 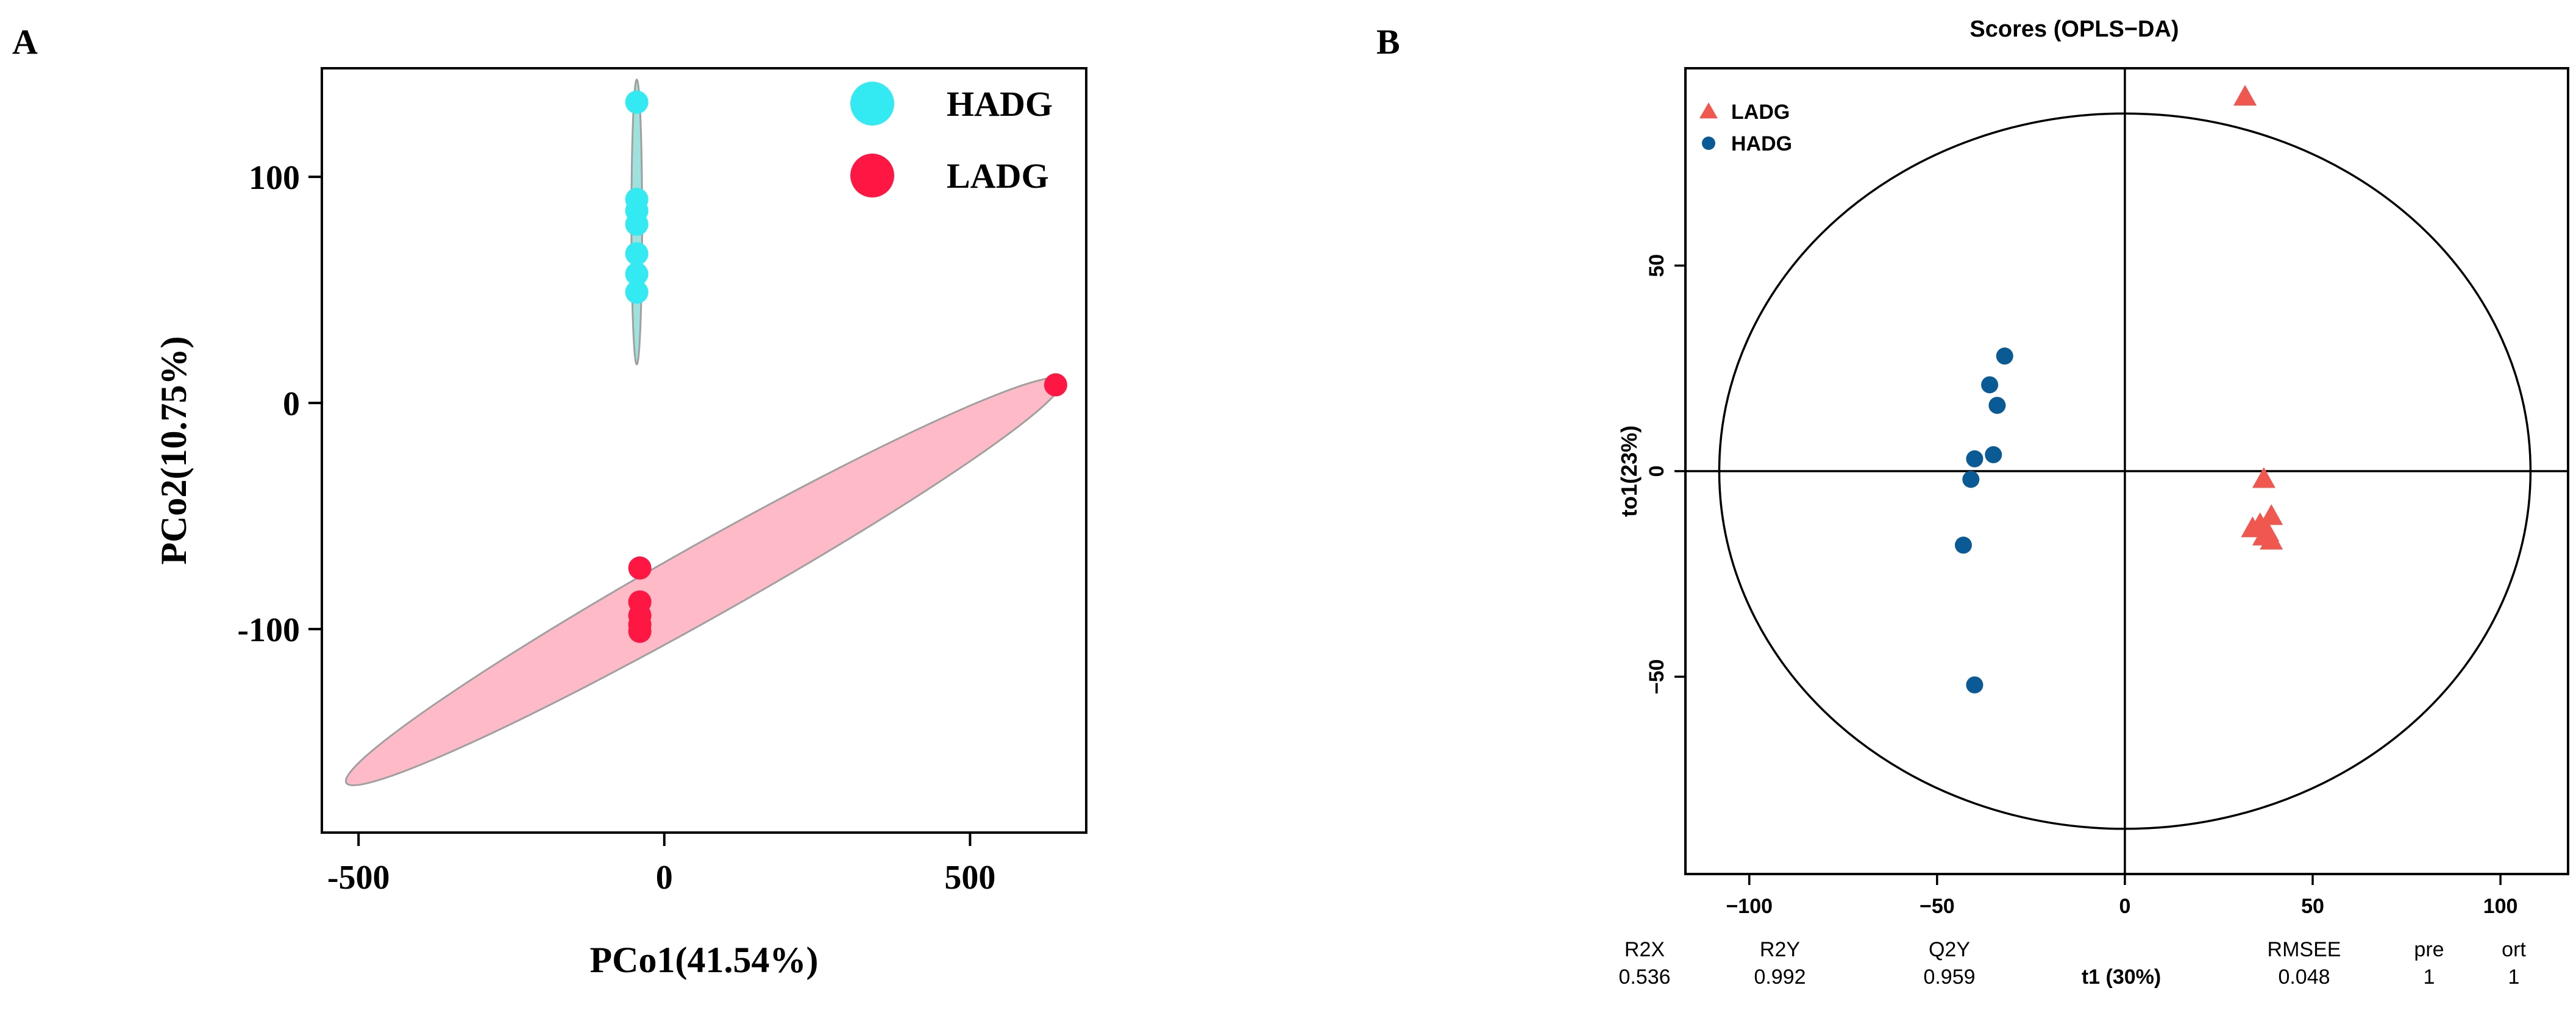 I want to click on panel-a-legend-label-hadg: HADG, so click(x=1000, y=104).